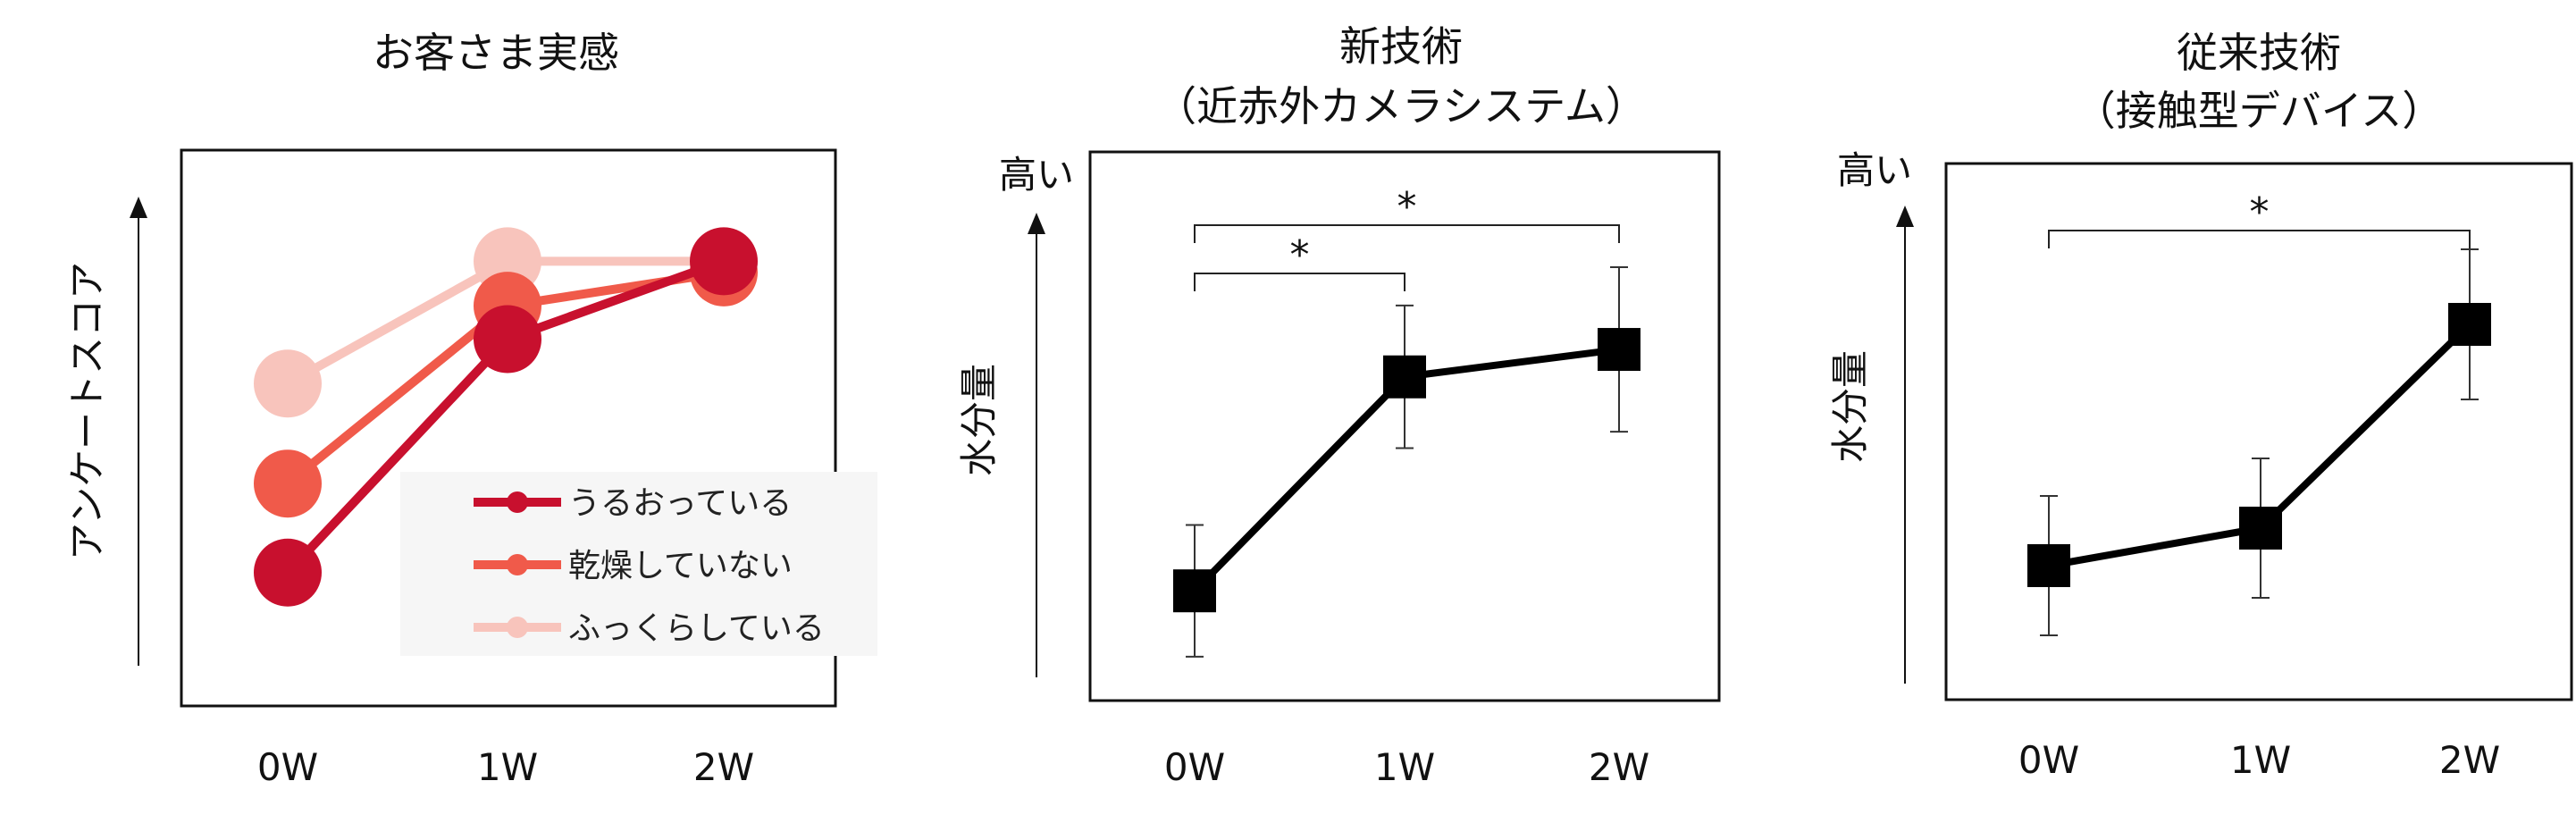  Describe the element at coordinates (2259, 111) in the screenshot. I see `chart-subtitle: （接触型デバイス）` at that location.